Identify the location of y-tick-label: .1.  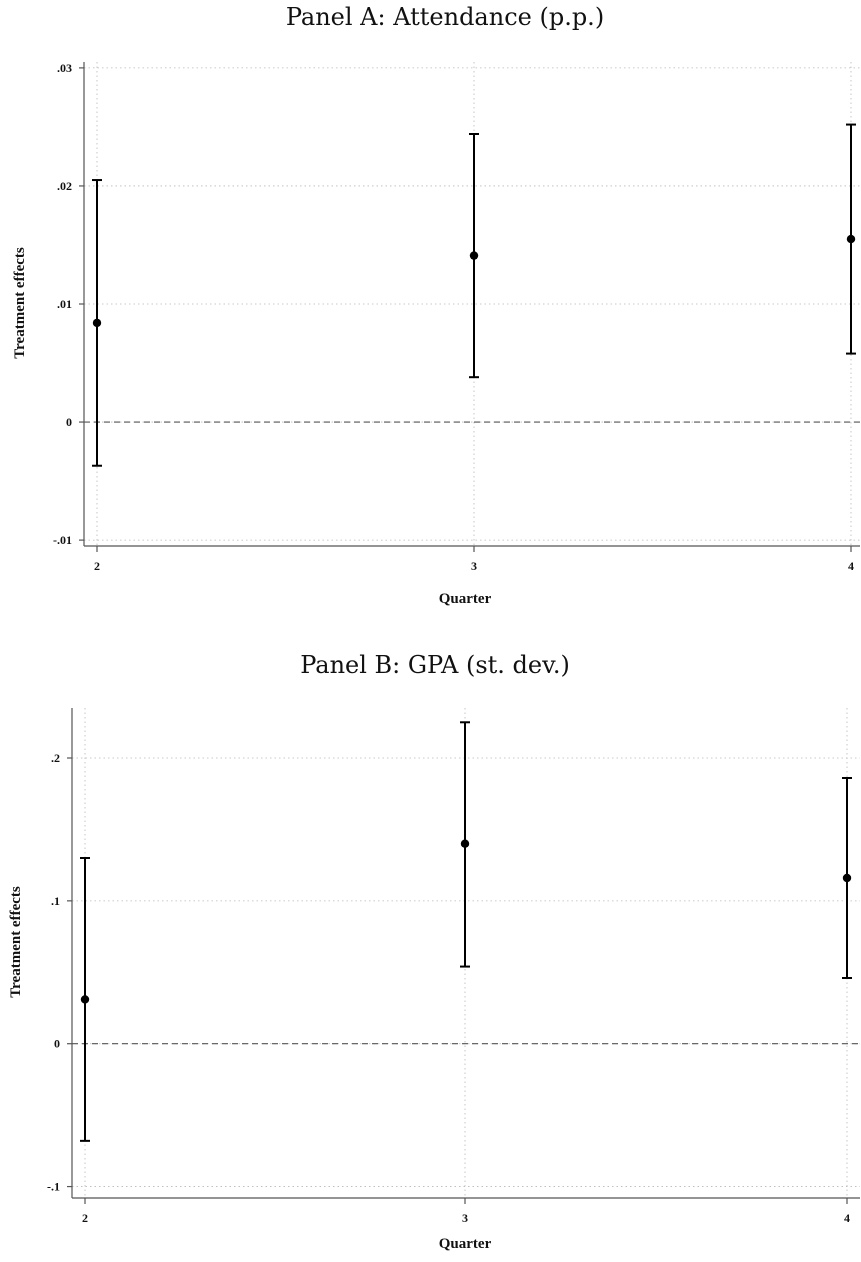
(55, 901).